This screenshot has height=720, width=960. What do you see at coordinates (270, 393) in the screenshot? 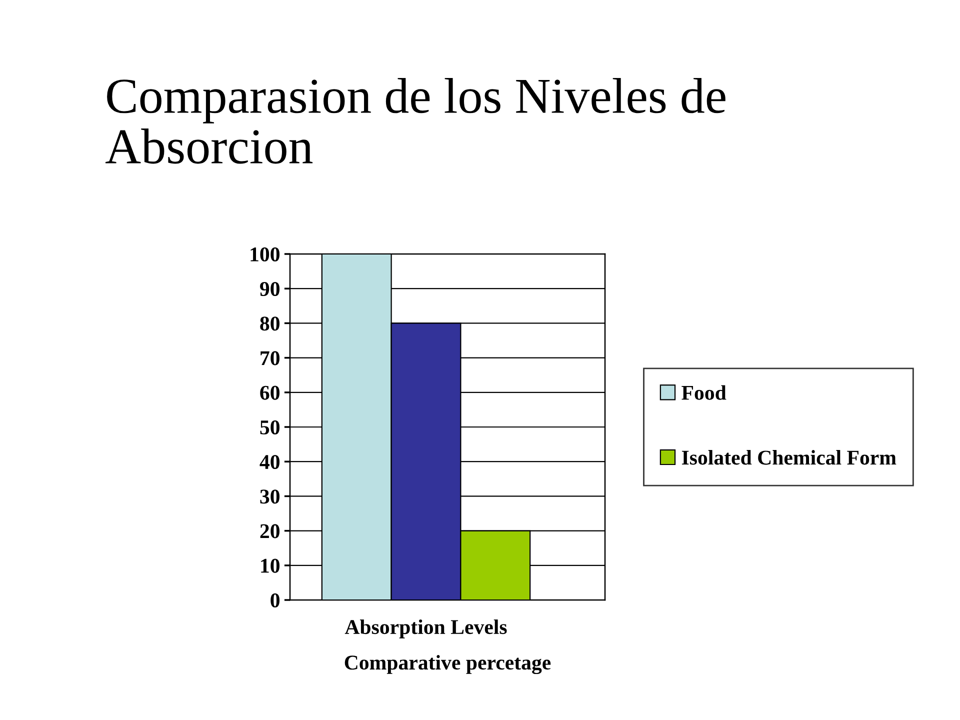
I see `y-tick-label: 60` at bounding box center [270, 393].